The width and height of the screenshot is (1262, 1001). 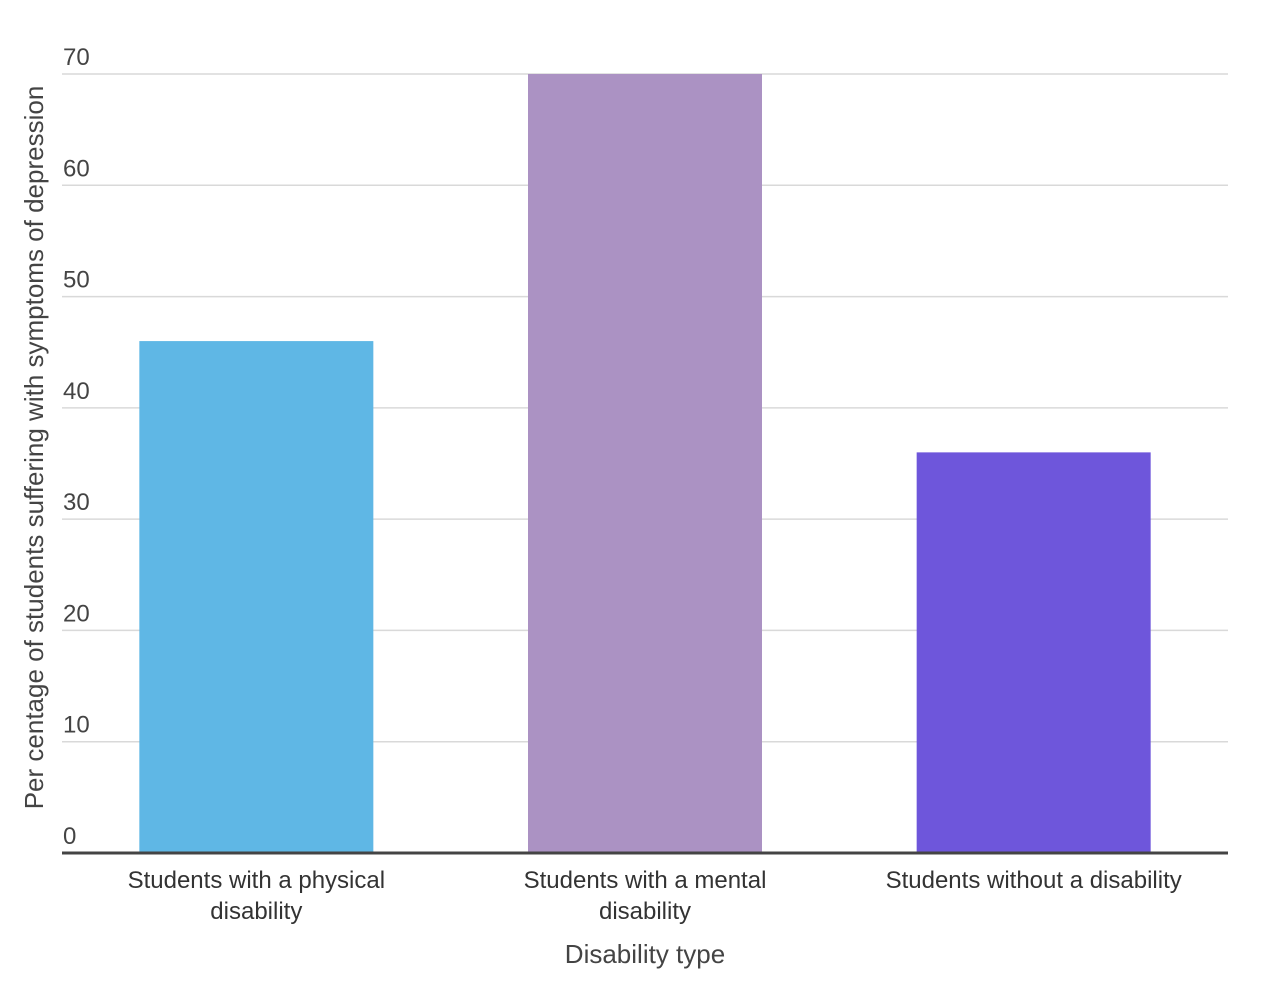 I want to click on y-tick-label: 50, so click(x=76, y=280).